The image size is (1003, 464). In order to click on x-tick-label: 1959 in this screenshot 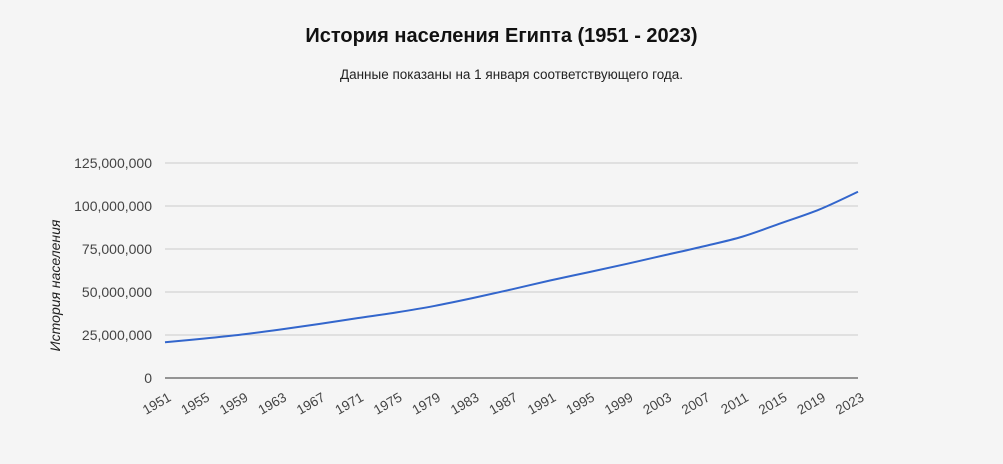, I will do `click(234, 404)`.